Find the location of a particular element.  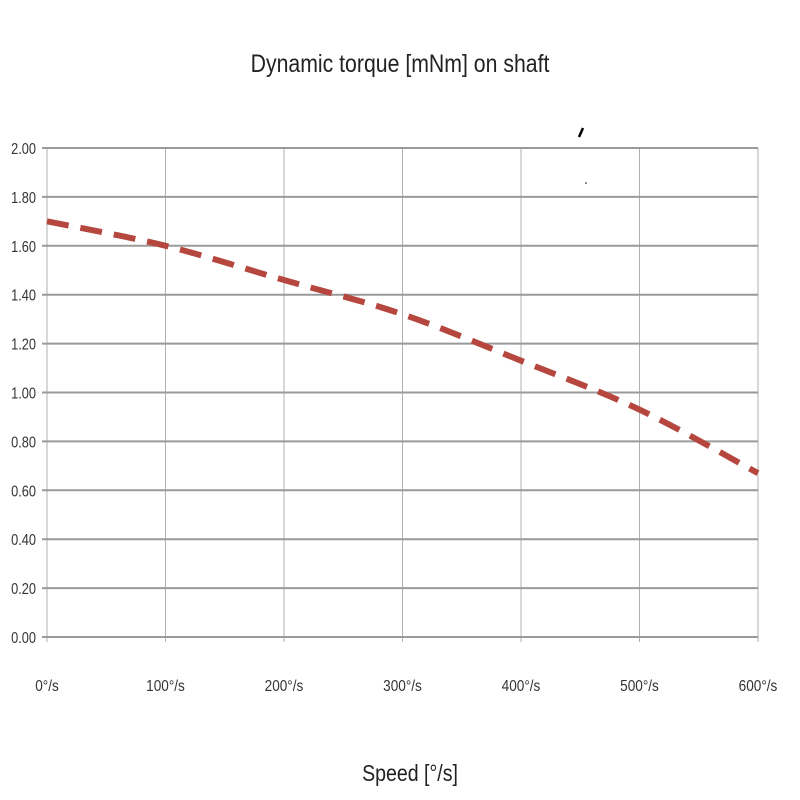

x-tick-label: 400°/s is located at coordinates (521, 686).